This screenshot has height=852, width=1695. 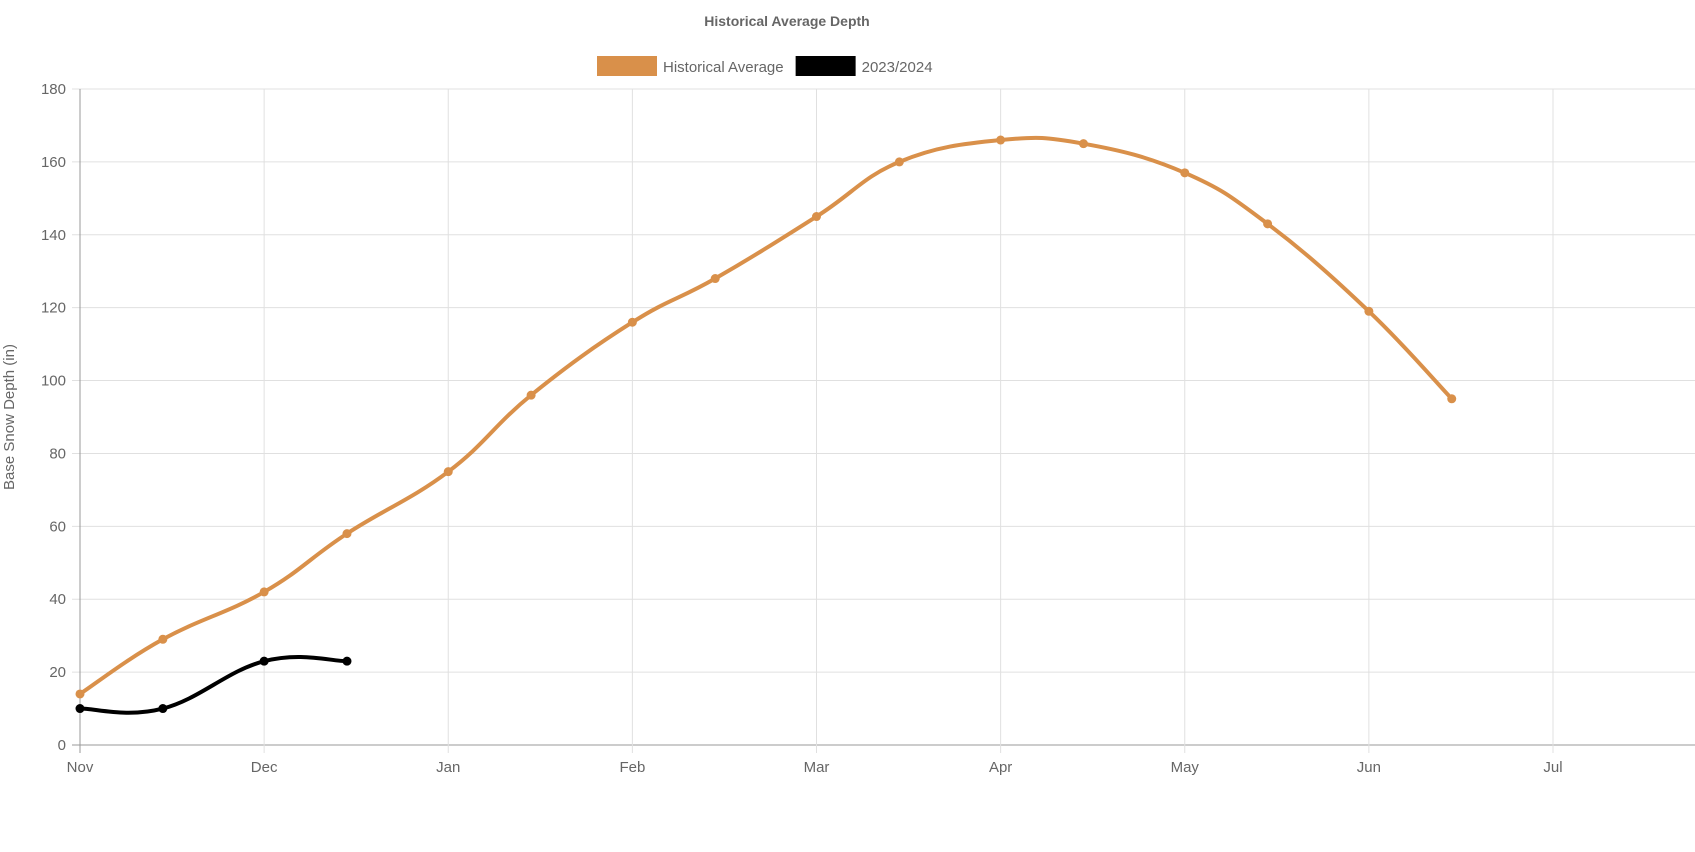 What do you see at coordinates (53, 381) in the screenshot?
I see `y-tick-label: 100` at bounding box center [53, 381].